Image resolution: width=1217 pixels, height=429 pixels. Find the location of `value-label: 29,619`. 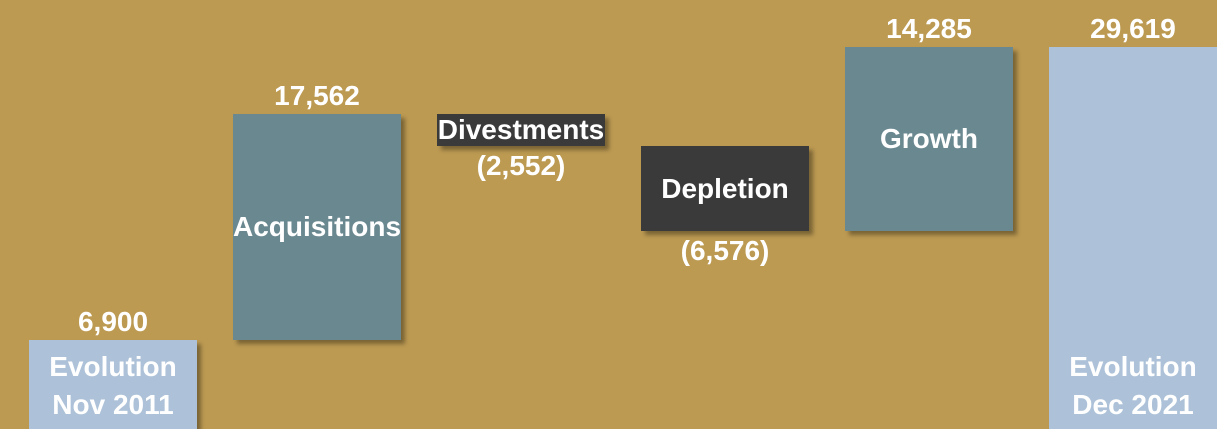

value-label: 29,619 is located at coordinates (1133, 28).